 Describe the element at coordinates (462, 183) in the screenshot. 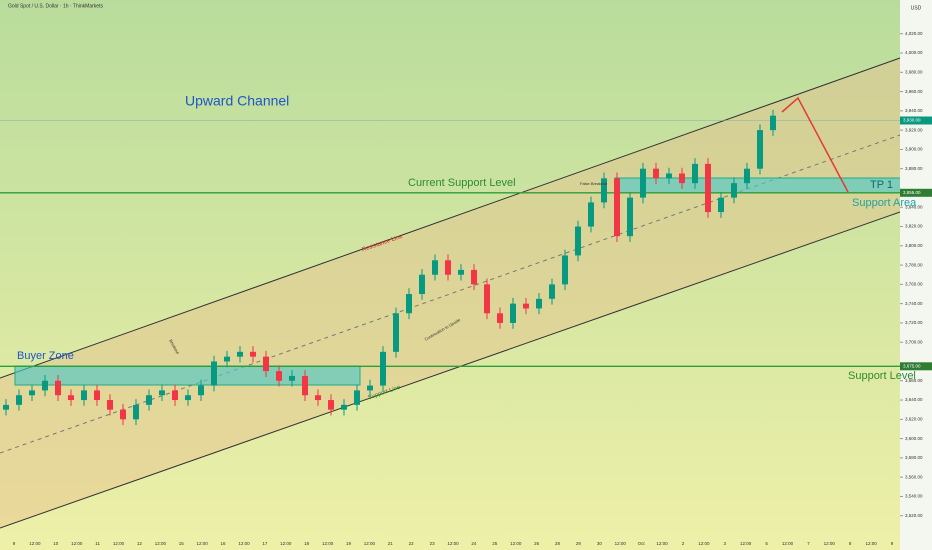

I see `current-support-label: Current Support Level` at that location.